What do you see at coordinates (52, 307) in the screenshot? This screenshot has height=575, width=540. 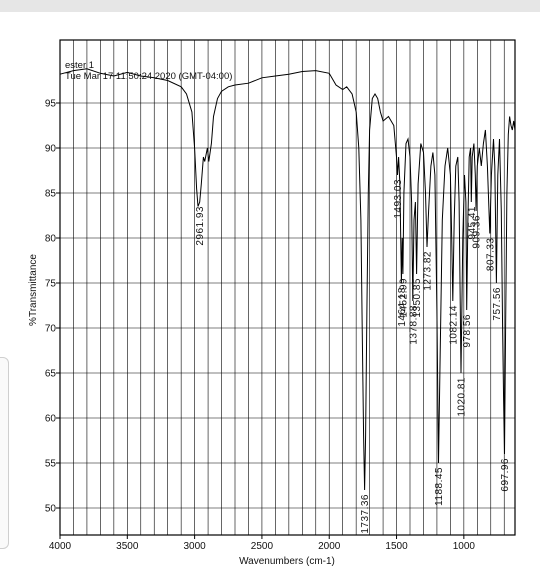 I see `y-axis-ticks: 95 90 85 80 75 70 65 60 55 50` at bounding box center [52, 307].